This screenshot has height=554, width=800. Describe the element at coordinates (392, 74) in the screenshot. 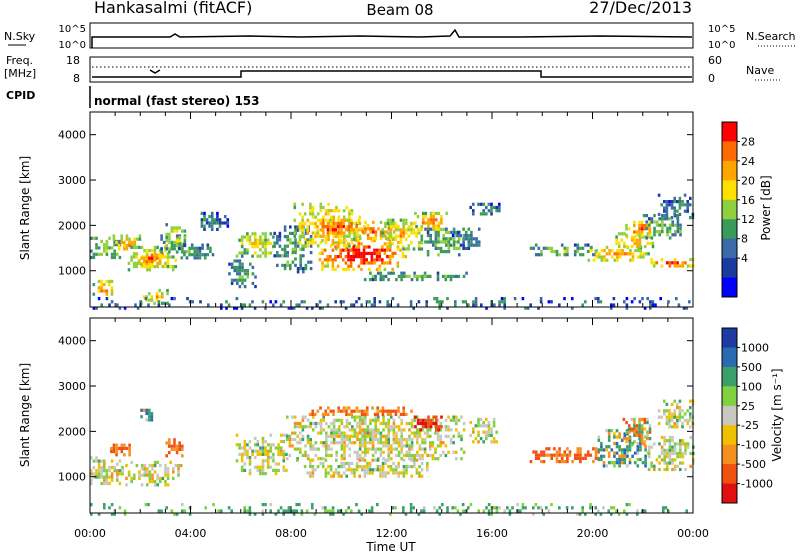

I see `freq-trace` at that location.